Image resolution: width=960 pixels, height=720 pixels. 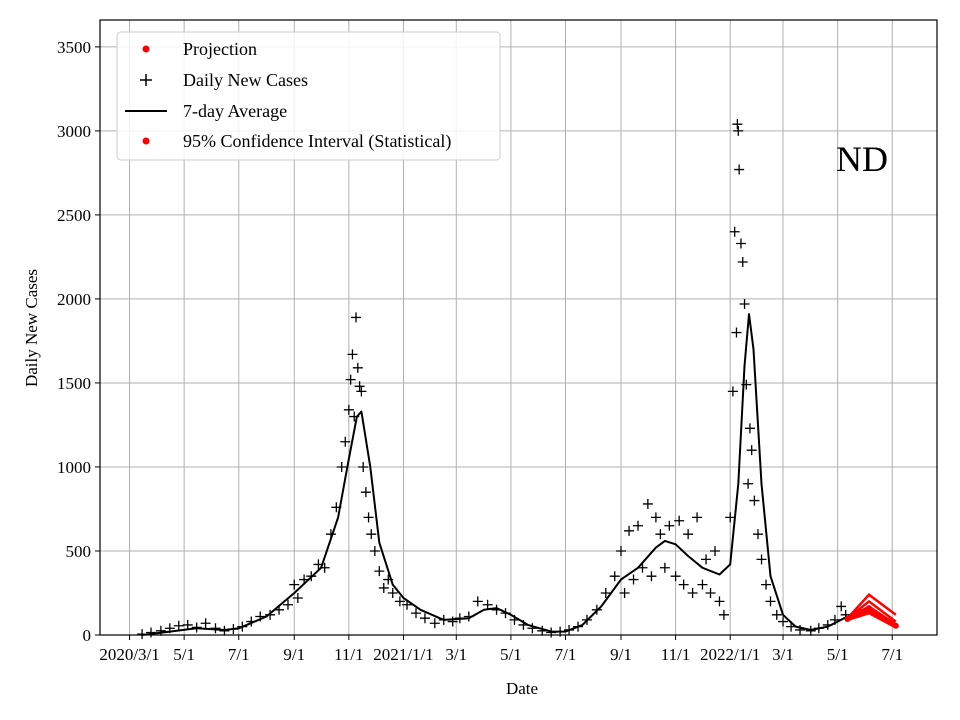 What do you see at coordinates (31, 328) in the screenshot?
I see `y-axis-label: Daily New Cases` at bounding box center [31, 328].